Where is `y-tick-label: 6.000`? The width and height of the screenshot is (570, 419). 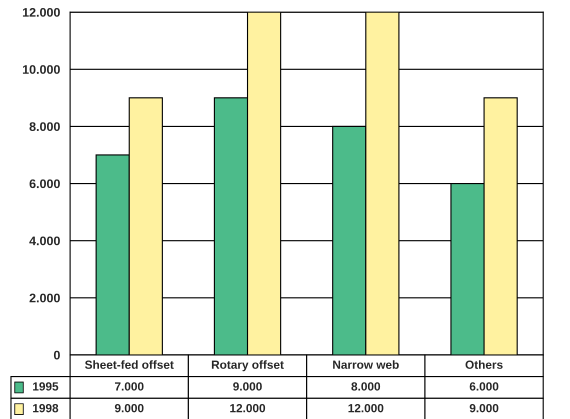
y-tick-label: 6.000 is located at coordinates (45, 183).